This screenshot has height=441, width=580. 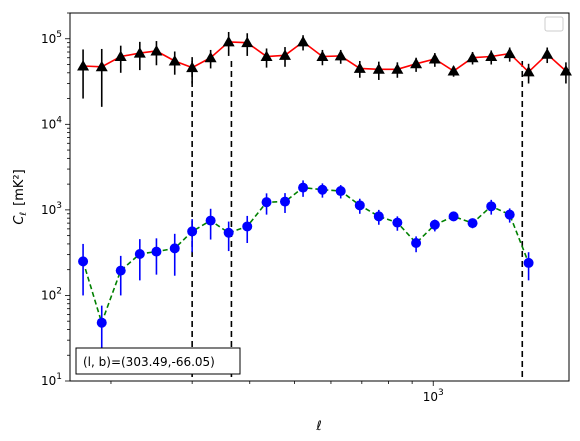 I want to click on annotation-text: (l, b)=(303.49,-66.05), so click(x=149, y=362).